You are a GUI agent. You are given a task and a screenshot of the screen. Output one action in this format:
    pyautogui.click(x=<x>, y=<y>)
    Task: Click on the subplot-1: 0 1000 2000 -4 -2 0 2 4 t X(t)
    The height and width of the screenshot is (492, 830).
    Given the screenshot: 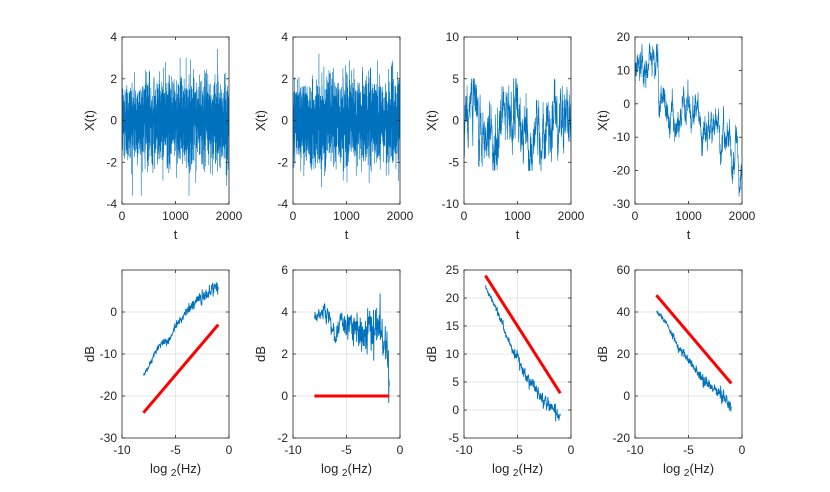 What is the action you would take?
    pyautogui.click(x=162, y=136)
    